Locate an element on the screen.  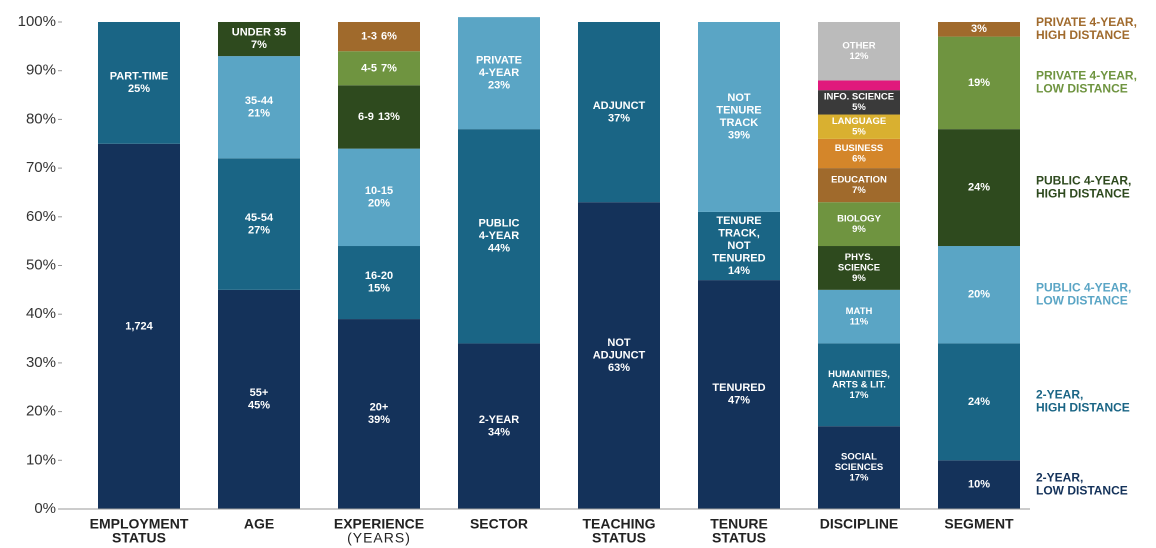
segment-label: 6-9 13% is located at coordinates (379, 117).